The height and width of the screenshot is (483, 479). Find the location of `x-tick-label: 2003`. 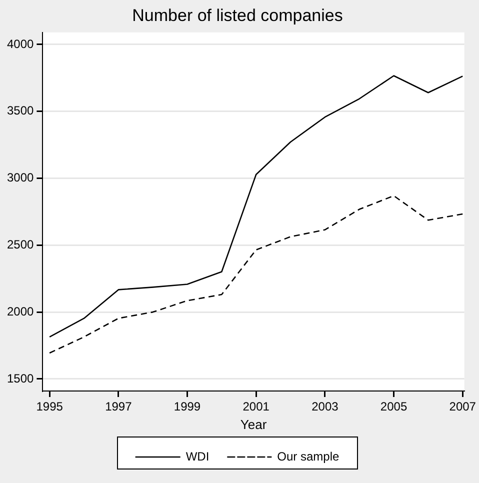

x-tick-label: 2003 is located at coordinates (325, 407).